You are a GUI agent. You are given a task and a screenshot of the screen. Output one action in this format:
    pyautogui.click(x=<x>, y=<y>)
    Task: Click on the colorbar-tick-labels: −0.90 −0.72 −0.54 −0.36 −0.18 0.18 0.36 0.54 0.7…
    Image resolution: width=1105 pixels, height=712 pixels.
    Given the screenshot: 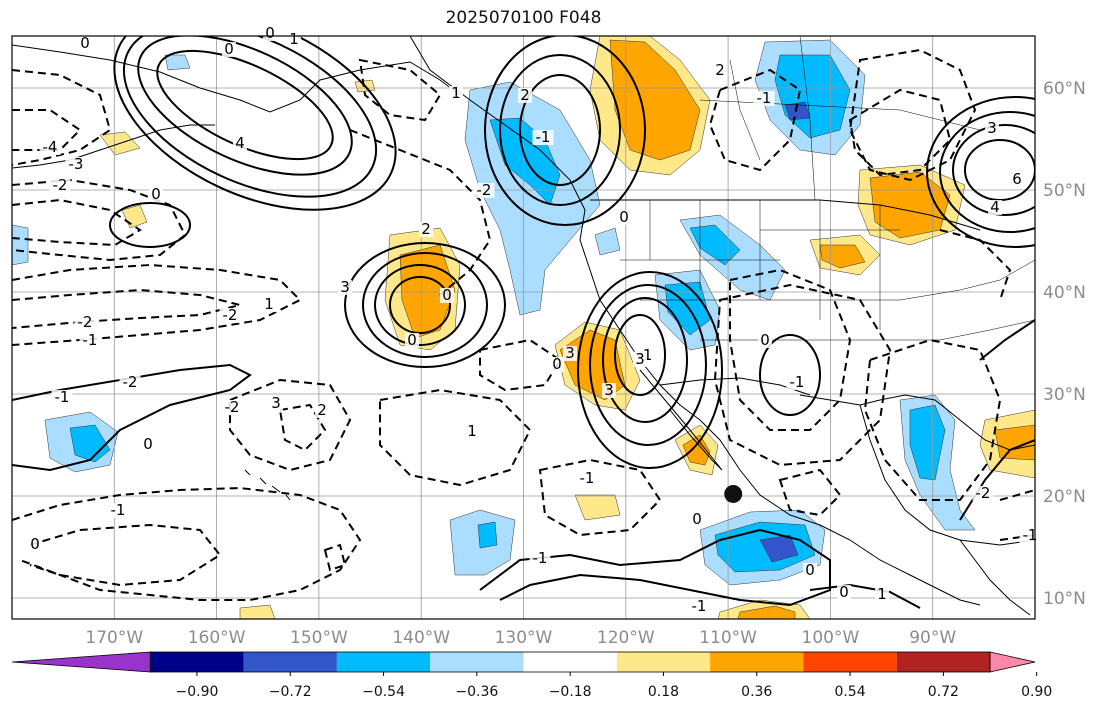 What is the action you would take?
    pyautogui.click(x=613, y=686)
    